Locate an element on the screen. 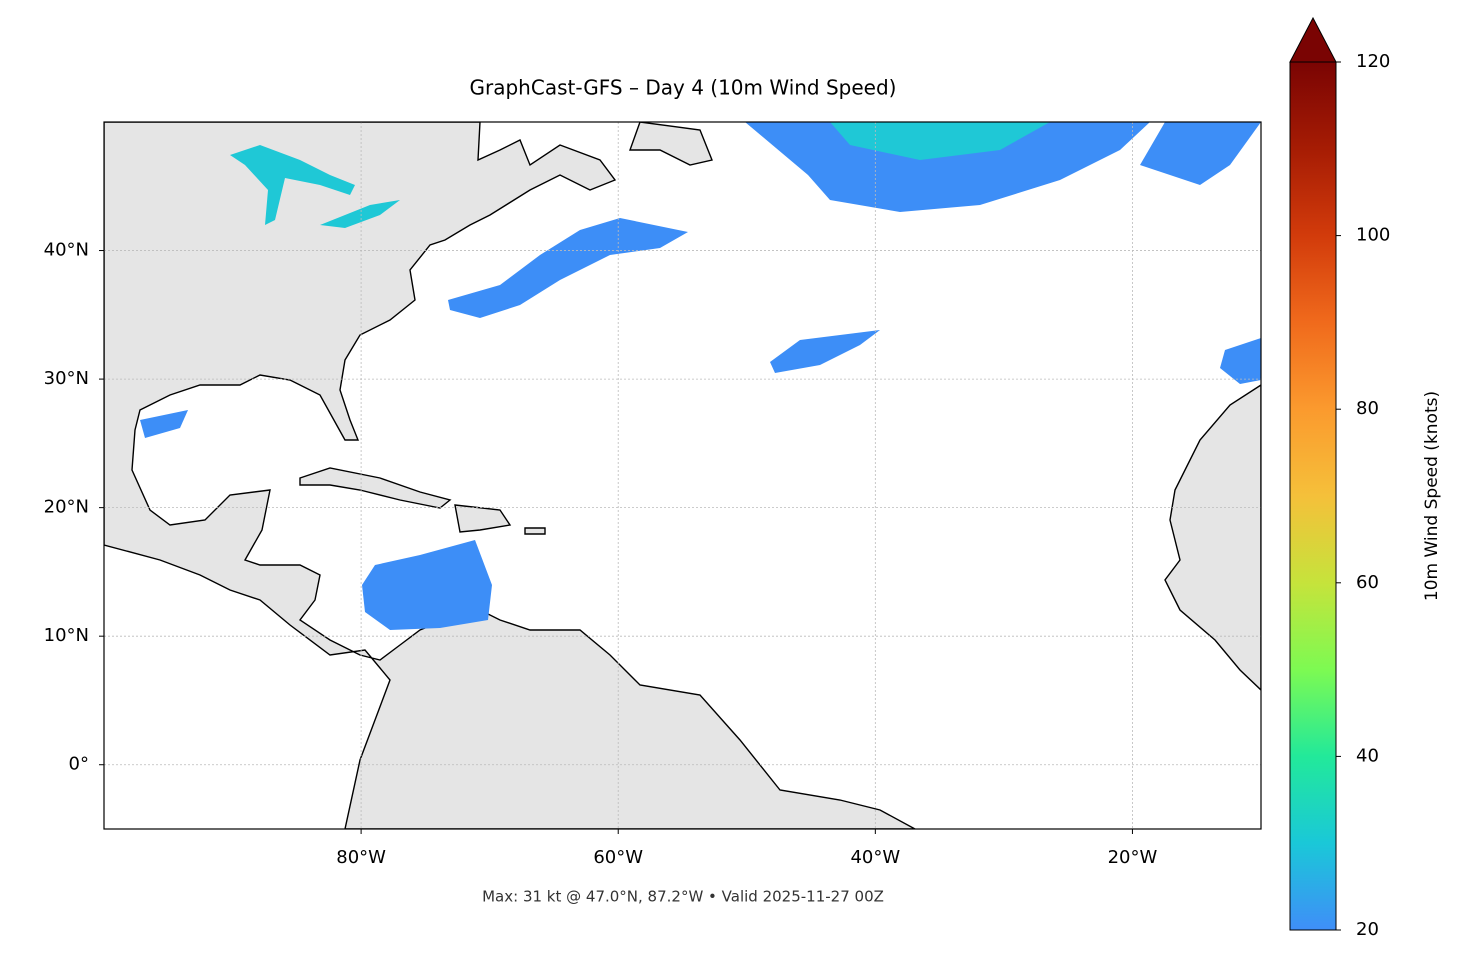  title: GraphCast-GFS – Day 4 (10m Wind Speed) is located at coordinates (683, 88).